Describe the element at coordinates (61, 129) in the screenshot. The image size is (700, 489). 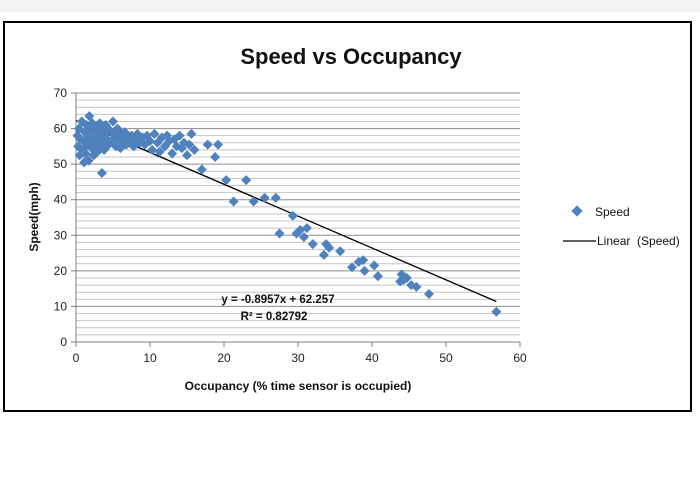
I see `y-tick-label: 60` at that location.